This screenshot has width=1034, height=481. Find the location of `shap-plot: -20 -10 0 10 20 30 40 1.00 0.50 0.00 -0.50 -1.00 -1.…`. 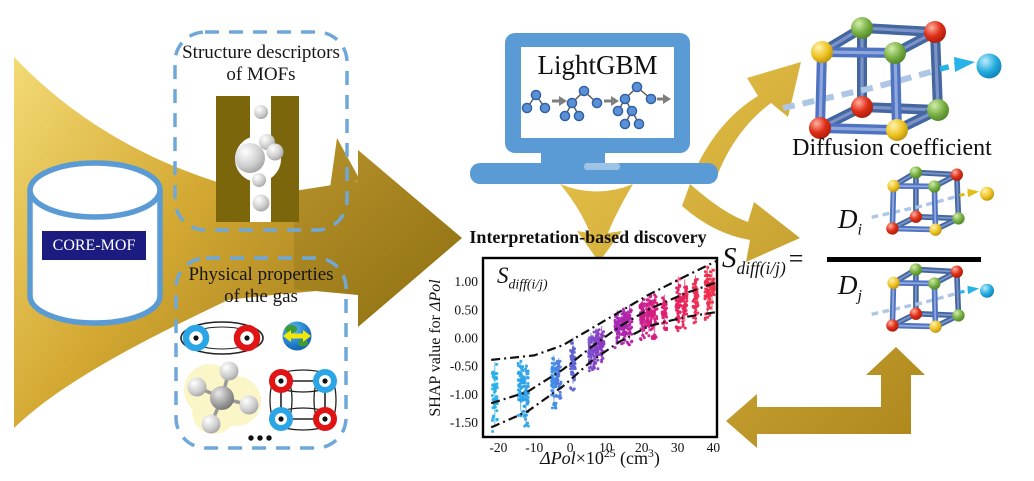

shap-plot: -20 -10 0 10 20 30 40 1.00 0.50 0.00 -0.50 -1.00 -1.… is located at coordinates (585, 355).